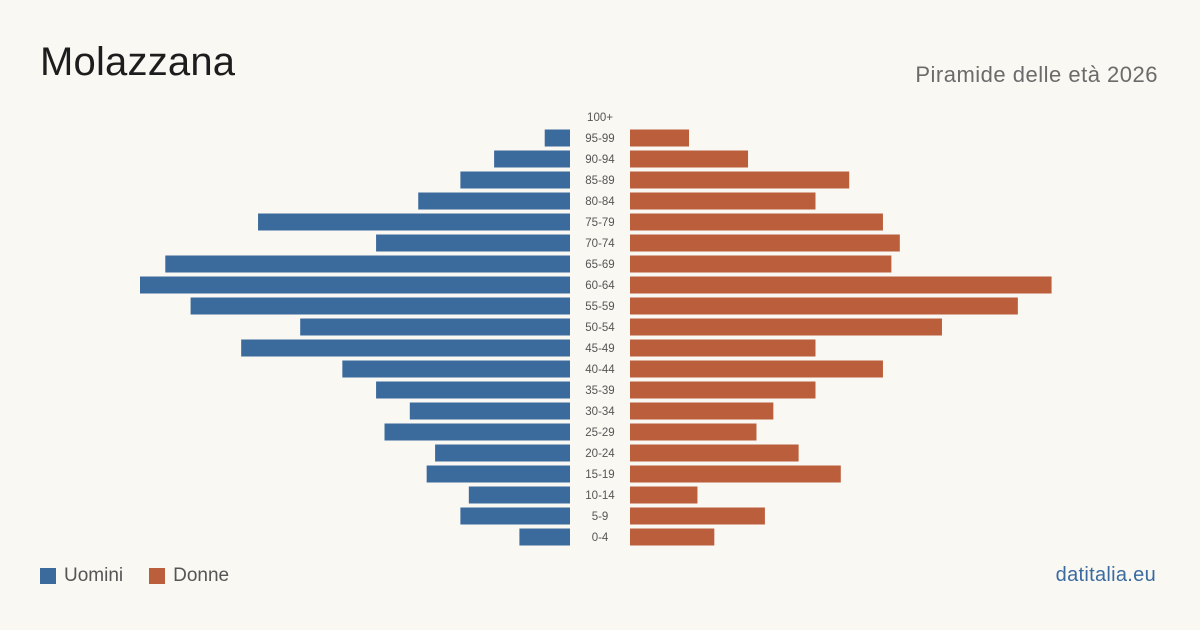 This screenshot has width=1200, height=630. I want to click on age-label: 5-9, so click(600, 517).